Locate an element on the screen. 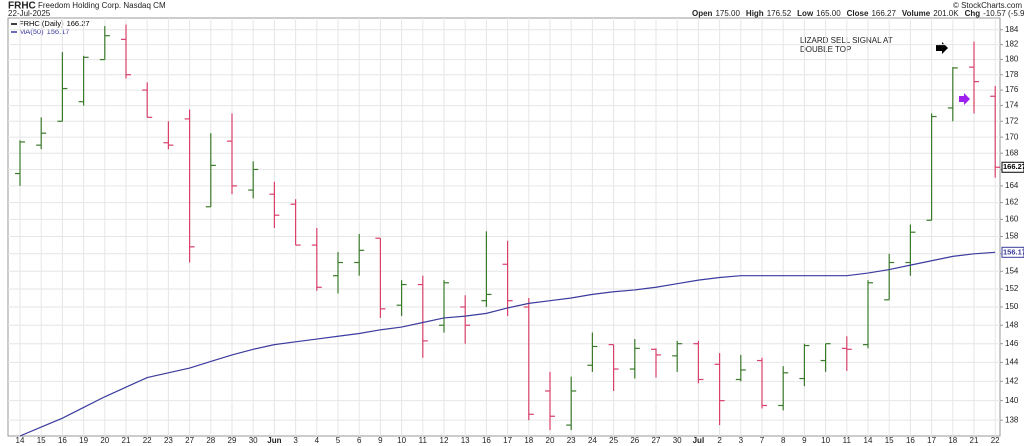 Image resolution: width=1024 pixels, height=446 pixels. x-tick-label: Jun is located at coordinates (274, 440).